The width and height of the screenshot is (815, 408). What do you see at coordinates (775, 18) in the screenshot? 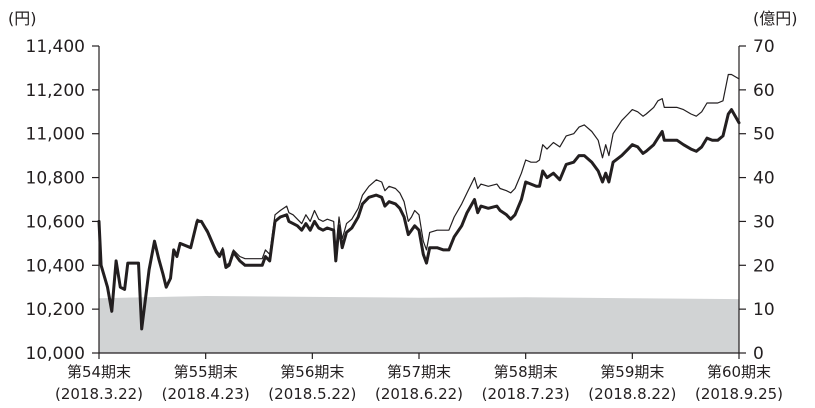
I see `right-axis-unit: (億円)` at bounding box center [775, 18].